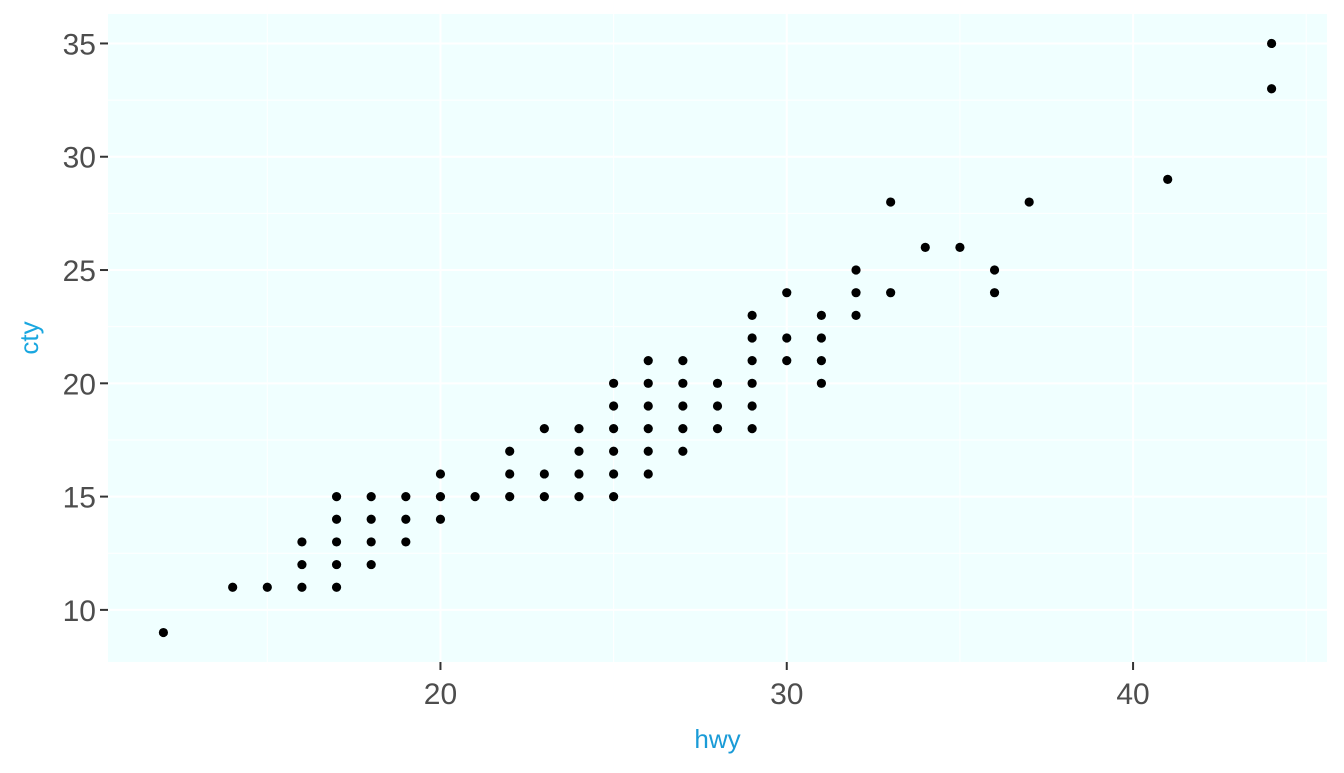  I want to click on y-tick-label: 15, so click(79, 498).